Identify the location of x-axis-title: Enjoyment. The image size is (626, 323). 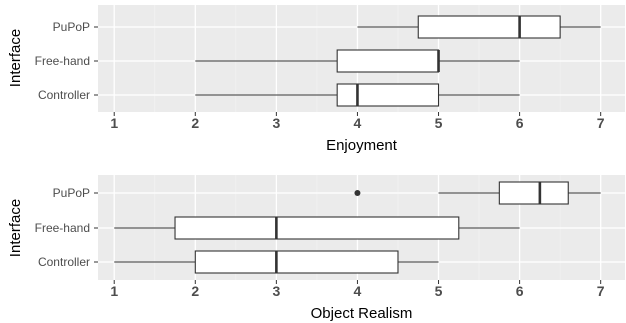
(362, 145).